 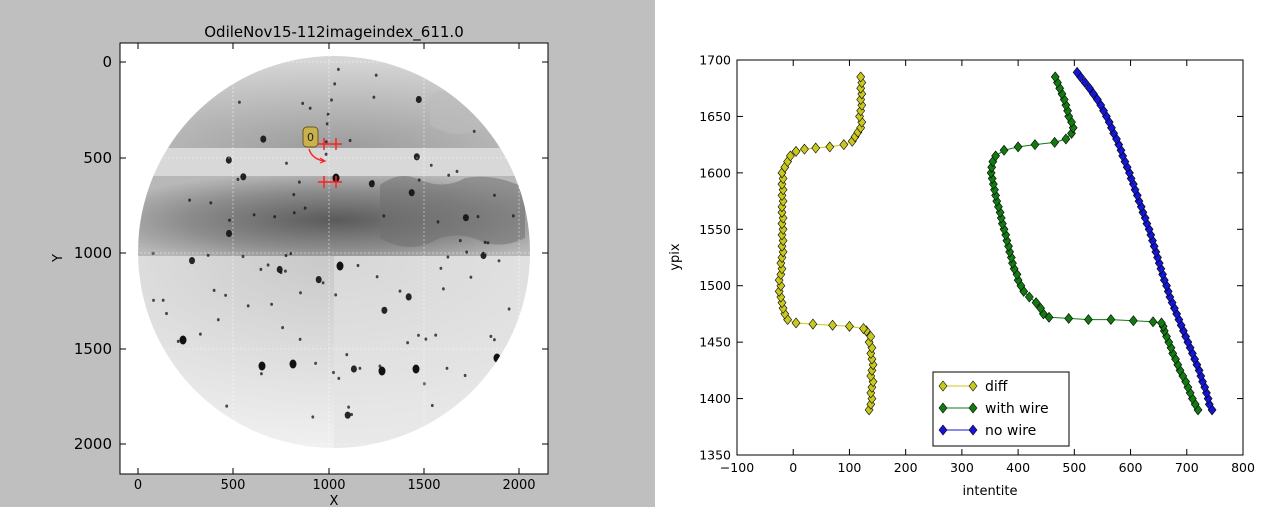 I want to click on legend-box, so click(x=1001, y=409).